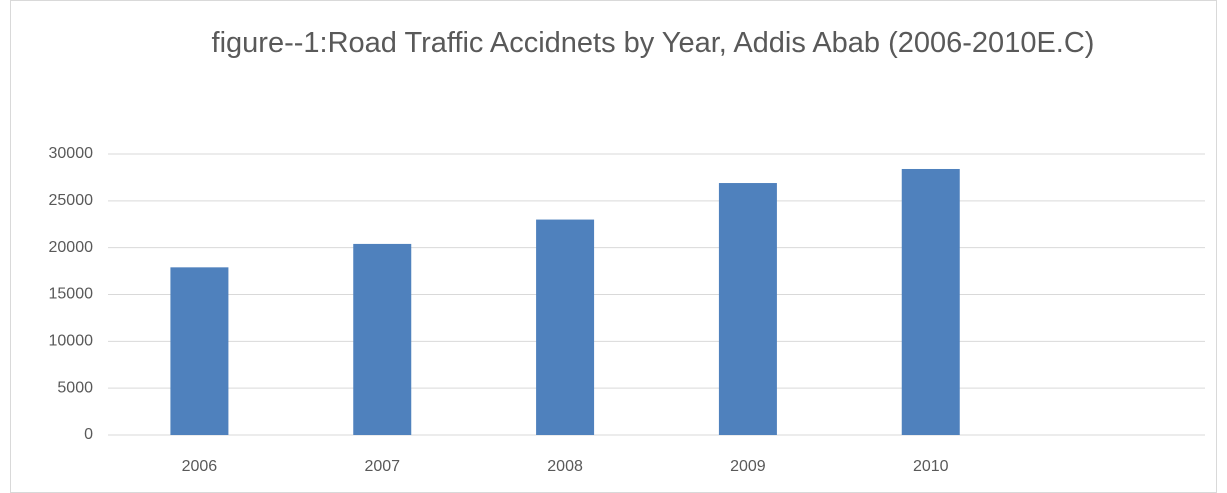 This screenshot has height=493, width=1227. What do you see at coordinates (748, 466) in the screenshot?
I see `x-tick-label: 2009` at bounding box center [748, 466].